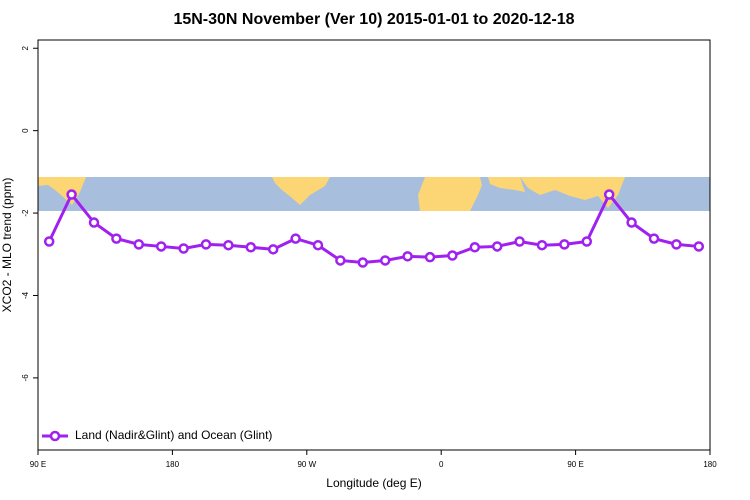 The image size is (750, 500). Describe the element at coordinates (25, 130) in the screenshot. I see `y-tick-label: 0` at that location.